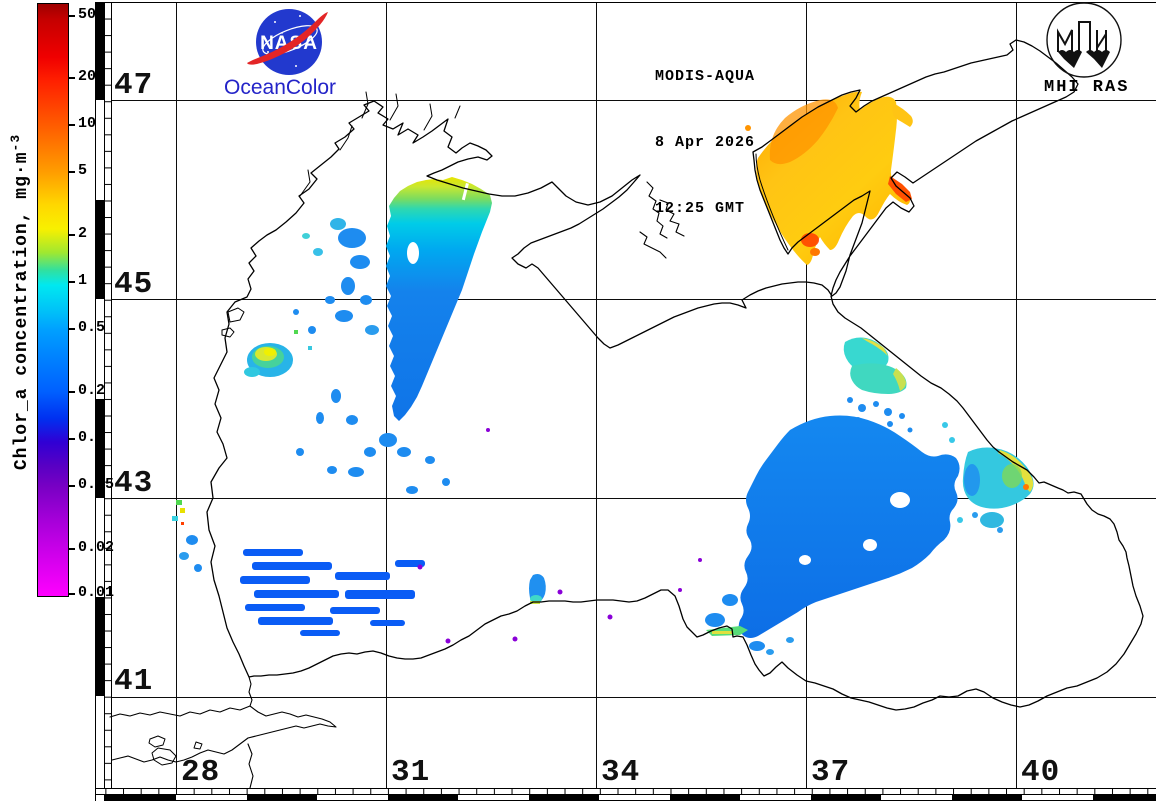  Describe the element at coordinates (832, 535) in the screenshot. I see `eastern-basin-patch` at that location.